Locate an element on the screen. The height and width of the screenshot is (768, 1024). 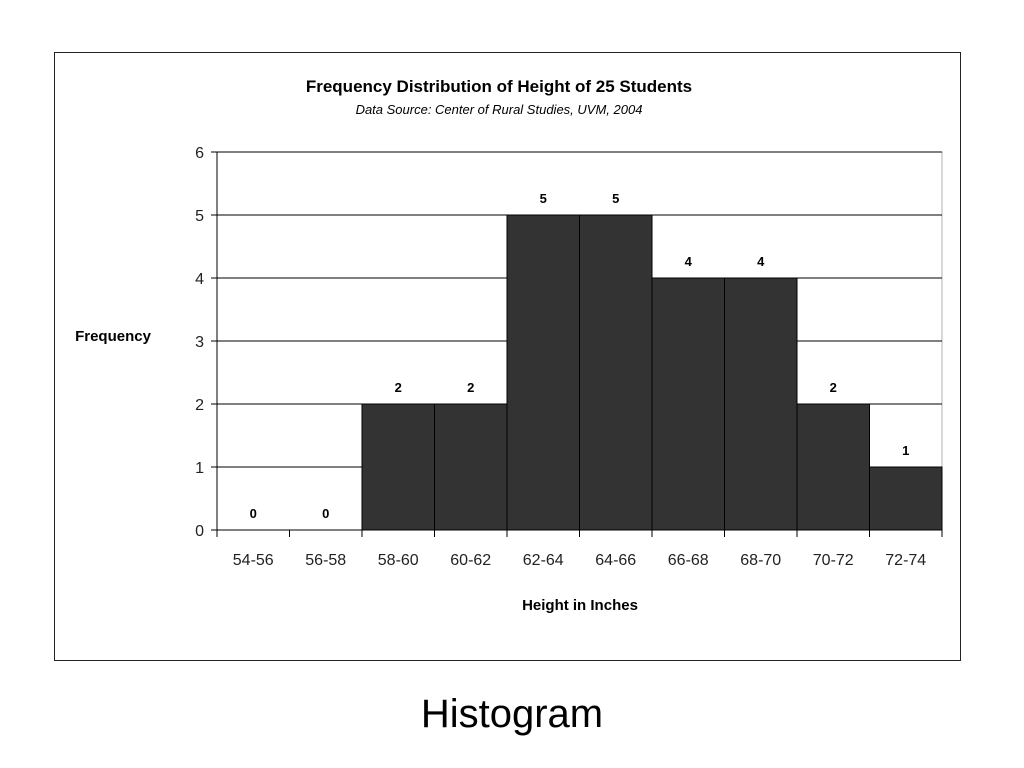
y-tick-label: 5 is located at coordinates (199, 216).